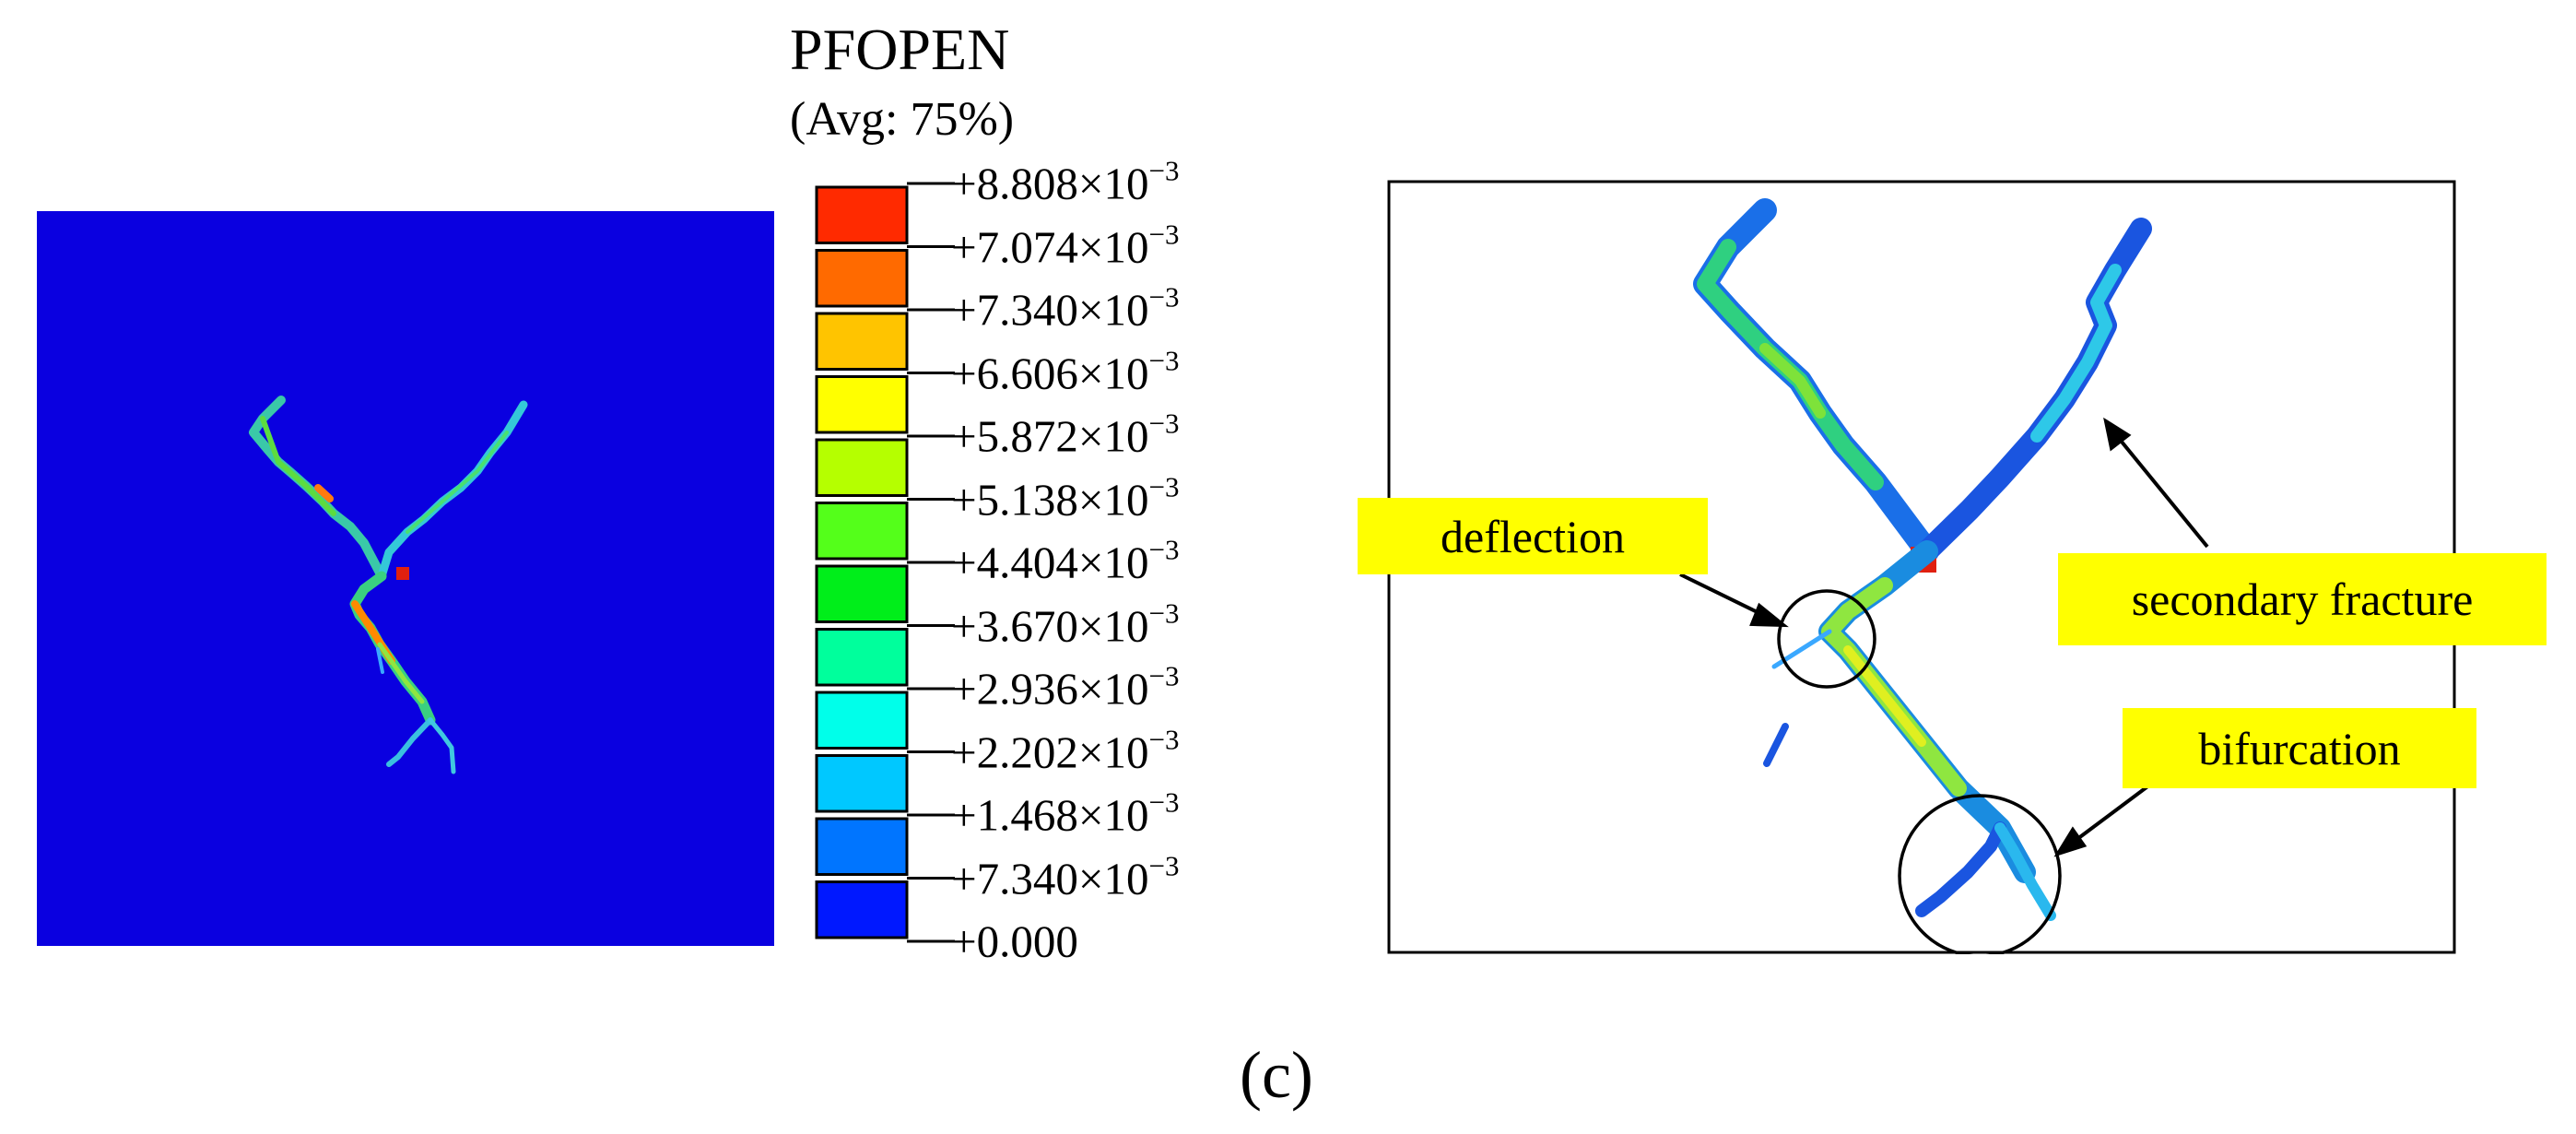  I want to click on legend-tick-mantissa: +5.872×10, so click(1050, 436).